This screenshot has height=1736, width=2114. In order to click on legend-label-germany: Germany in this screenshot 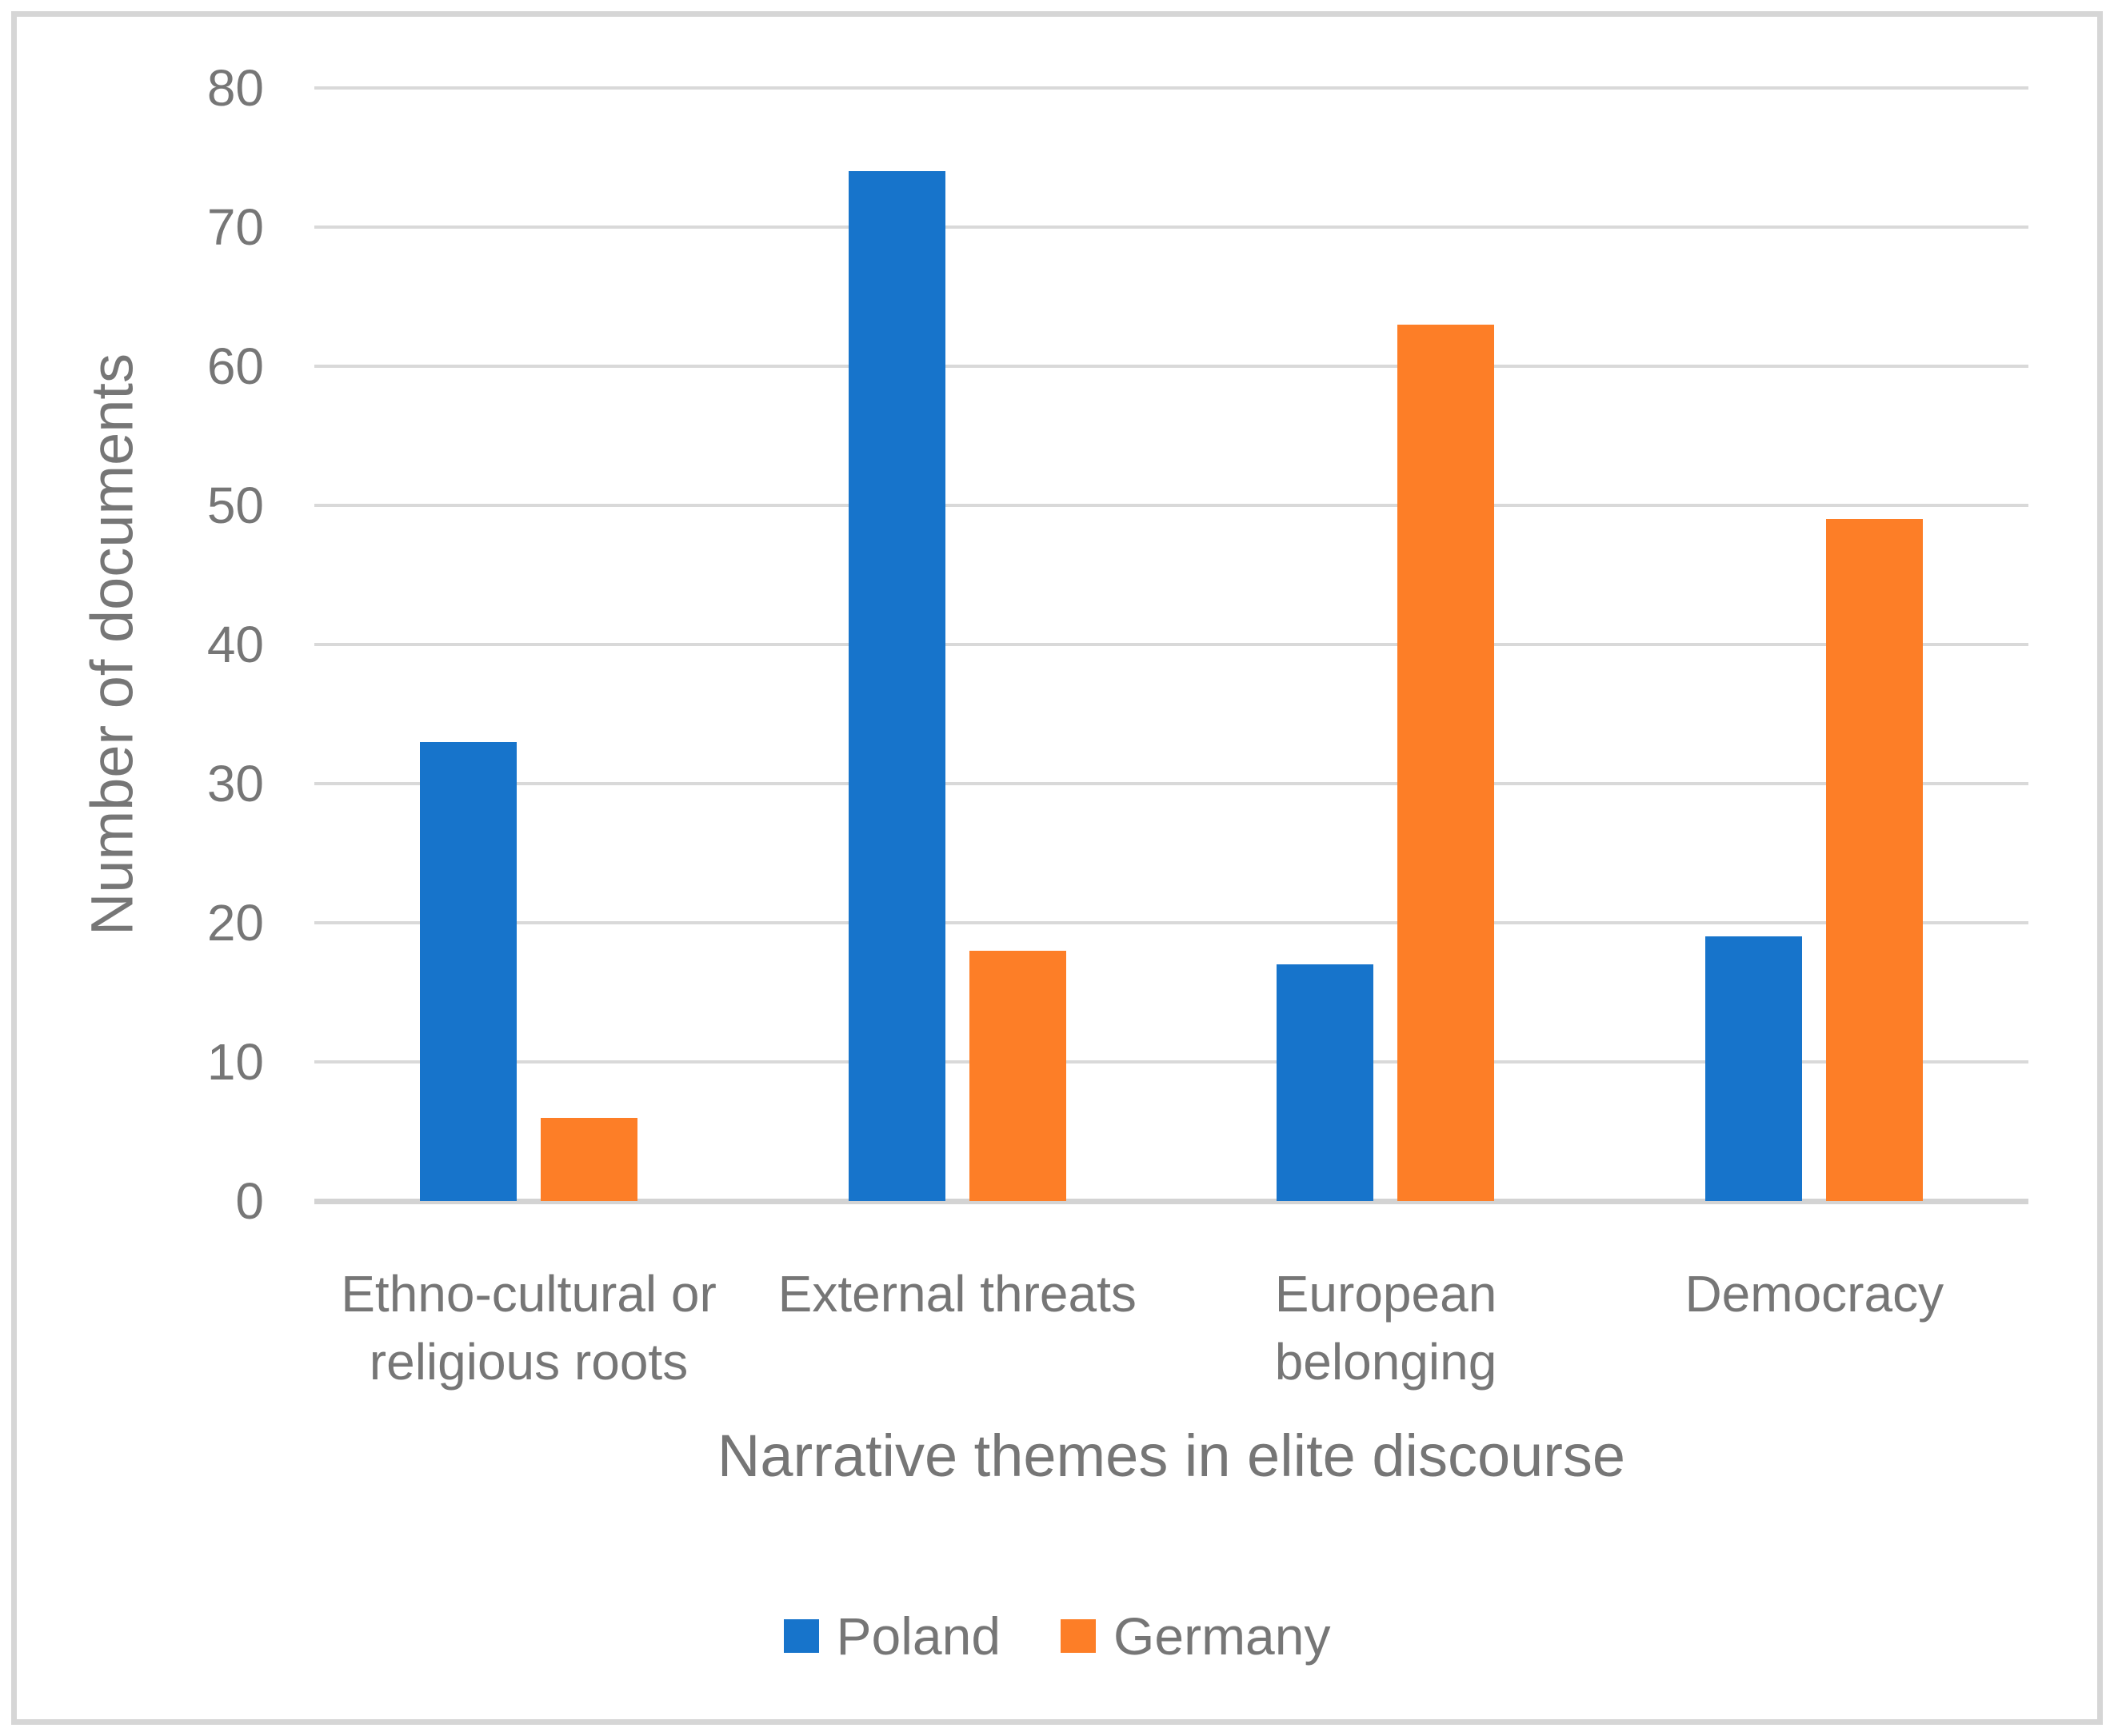, I will do `click(1222, 1636)`.